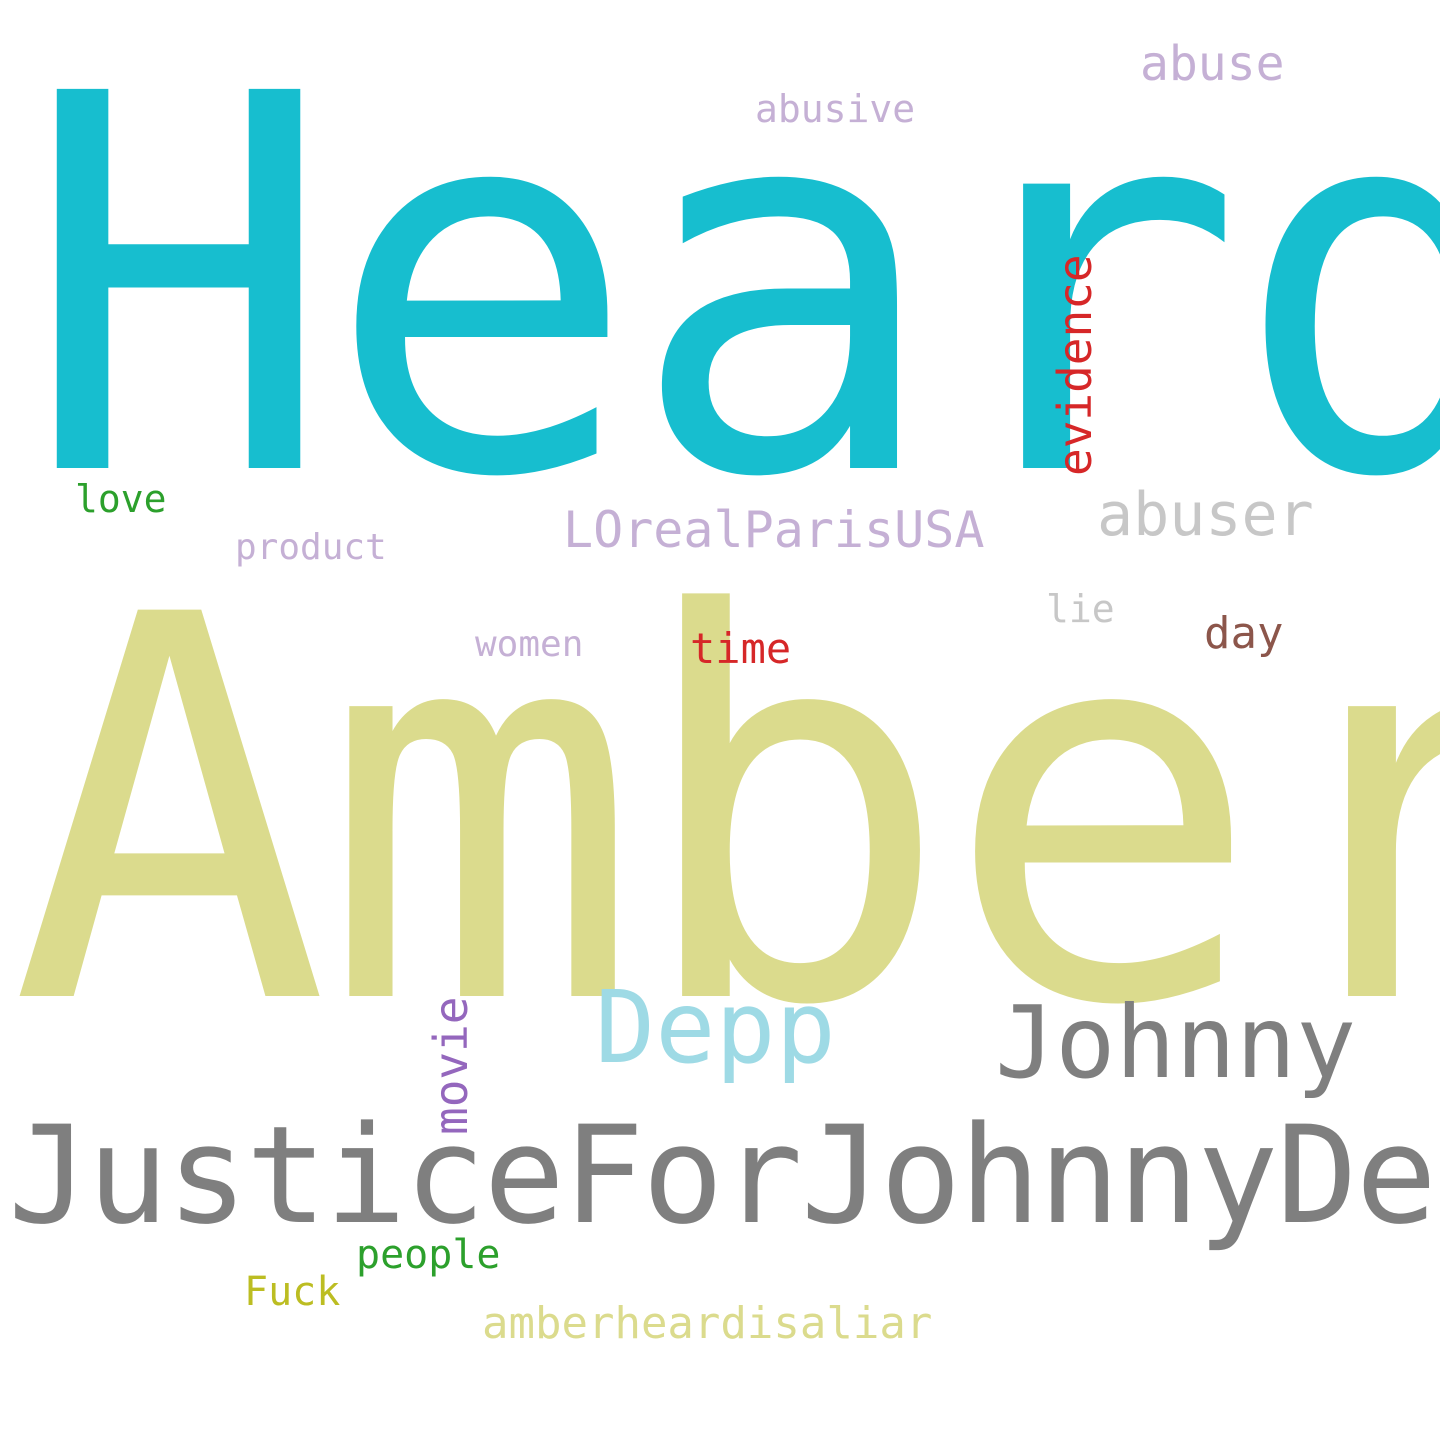 The image size is (1440, 1440). Describe the element at coordinates (1080, 609) in the screenshot. I see `word-lie: lie` at that location.